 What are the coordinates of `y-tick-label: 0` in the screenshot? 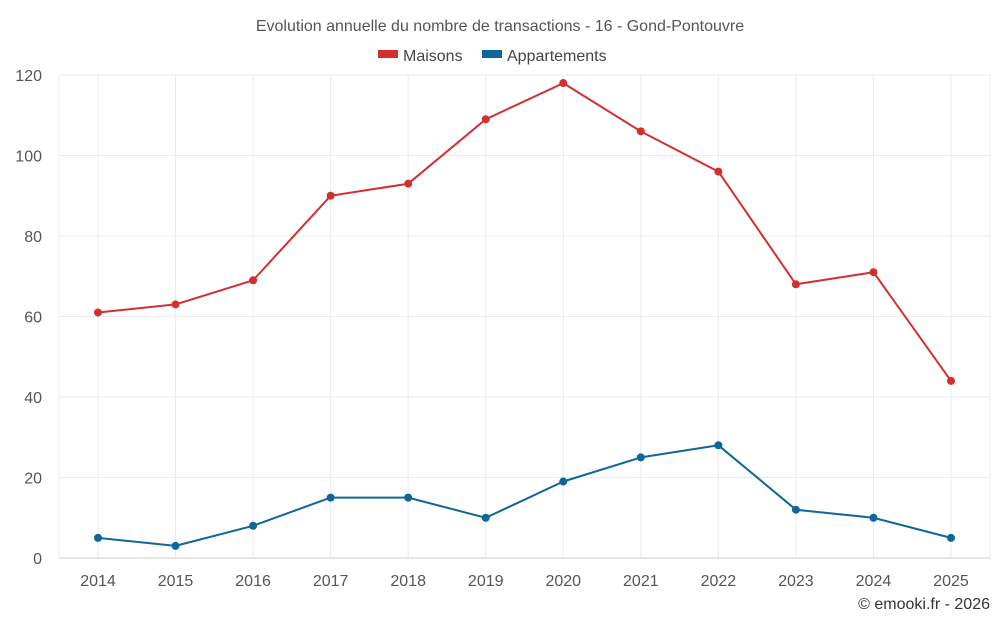 It's located at (37, 559).